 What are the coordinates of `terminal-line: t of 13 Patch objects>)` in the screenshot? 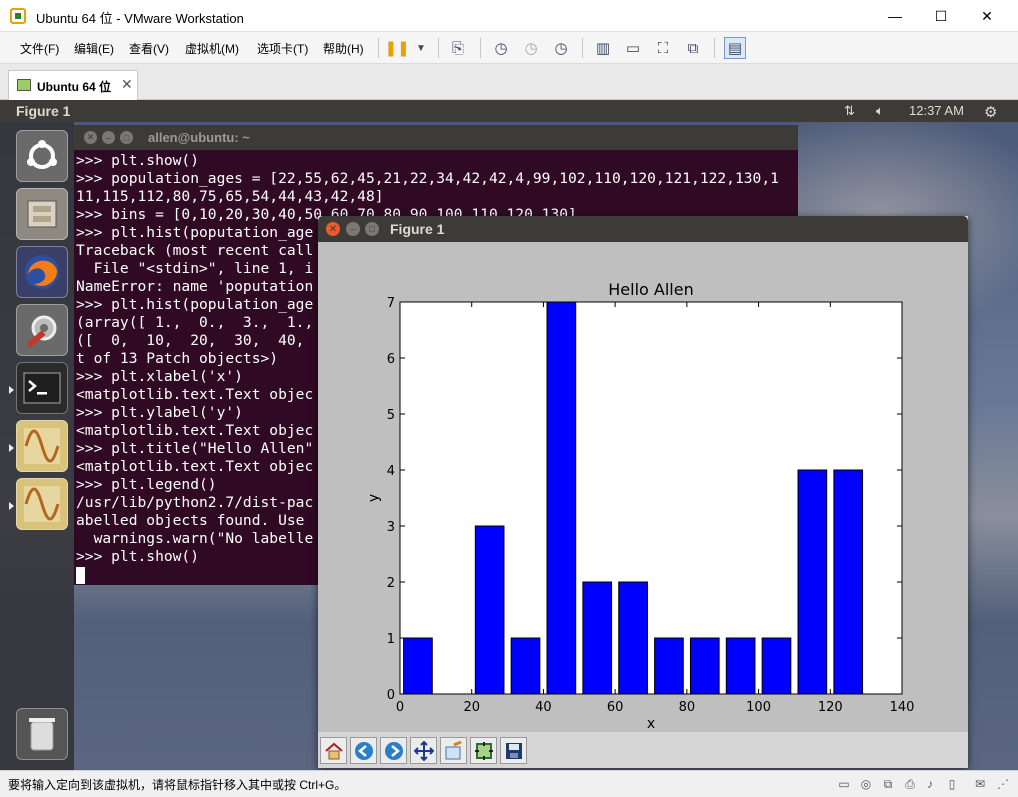 It's located at (177, 358).